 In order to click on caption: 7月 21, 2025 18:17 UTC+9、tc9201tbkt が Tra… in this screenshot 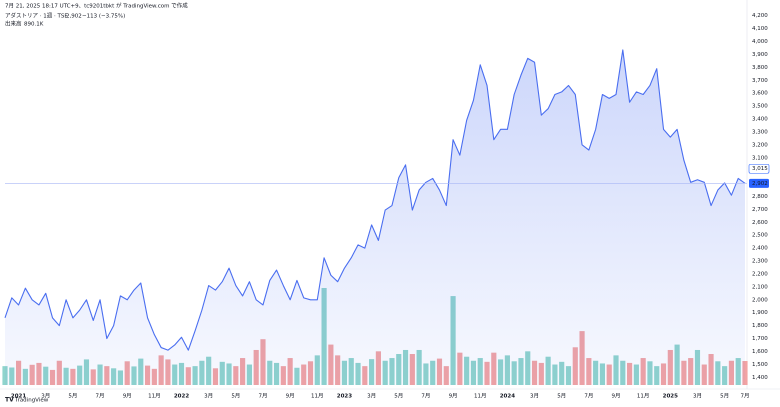, I will do `click(96, 6)`.